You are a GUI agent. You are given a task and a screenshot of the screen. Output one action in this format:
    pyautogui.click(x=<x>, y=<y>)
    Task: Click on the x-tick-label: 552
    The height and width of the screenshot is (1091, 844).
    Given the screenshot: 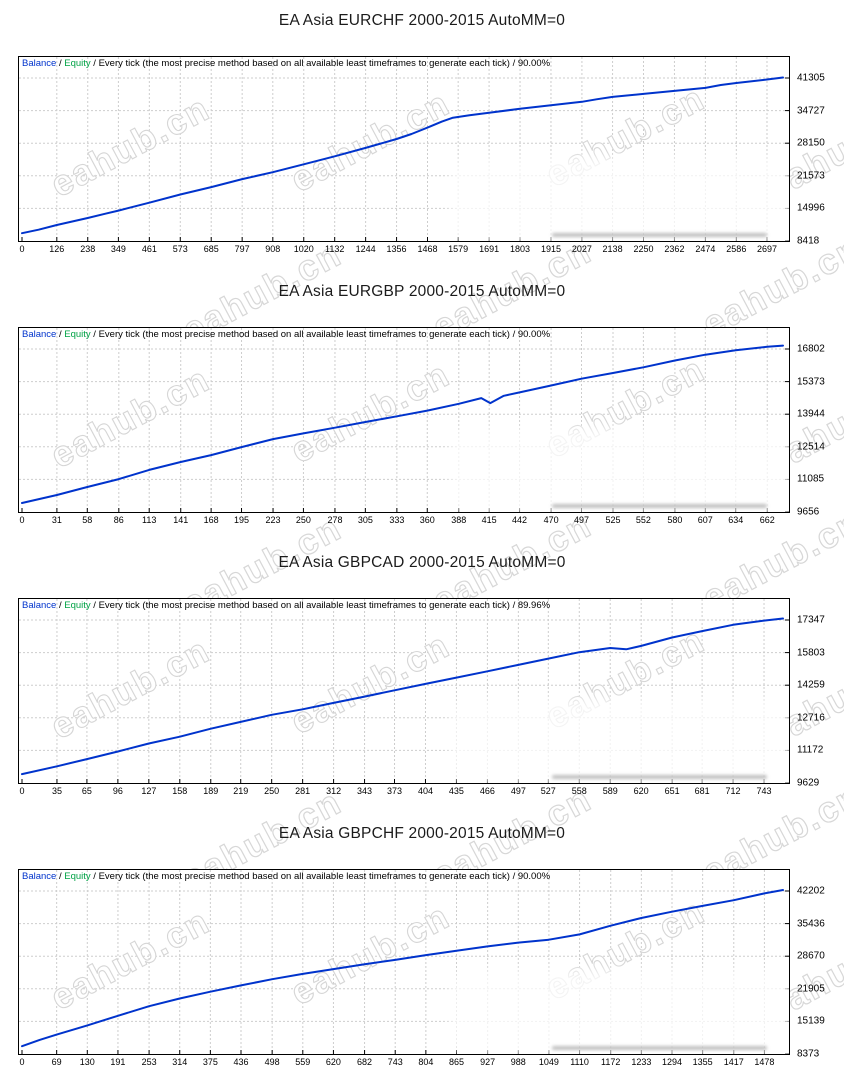 What is the action you would take?
    pyautogui.click(x=643, y=520)
    